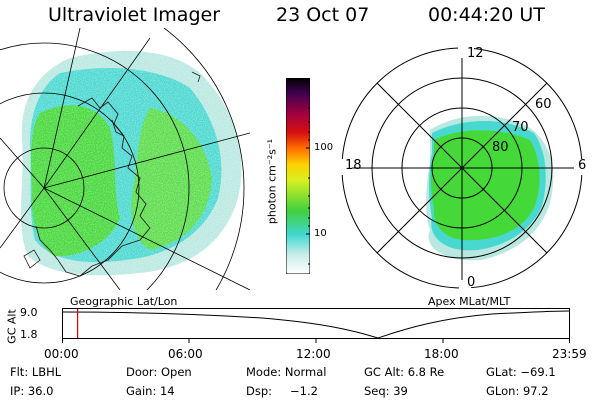 Image resolution: width=600 pixels, height=400 pixels. What do you see at coordinates (386, 391) in the screenshot?
I see `status-seq: Seq: 39` at bounding box center [386, 391].